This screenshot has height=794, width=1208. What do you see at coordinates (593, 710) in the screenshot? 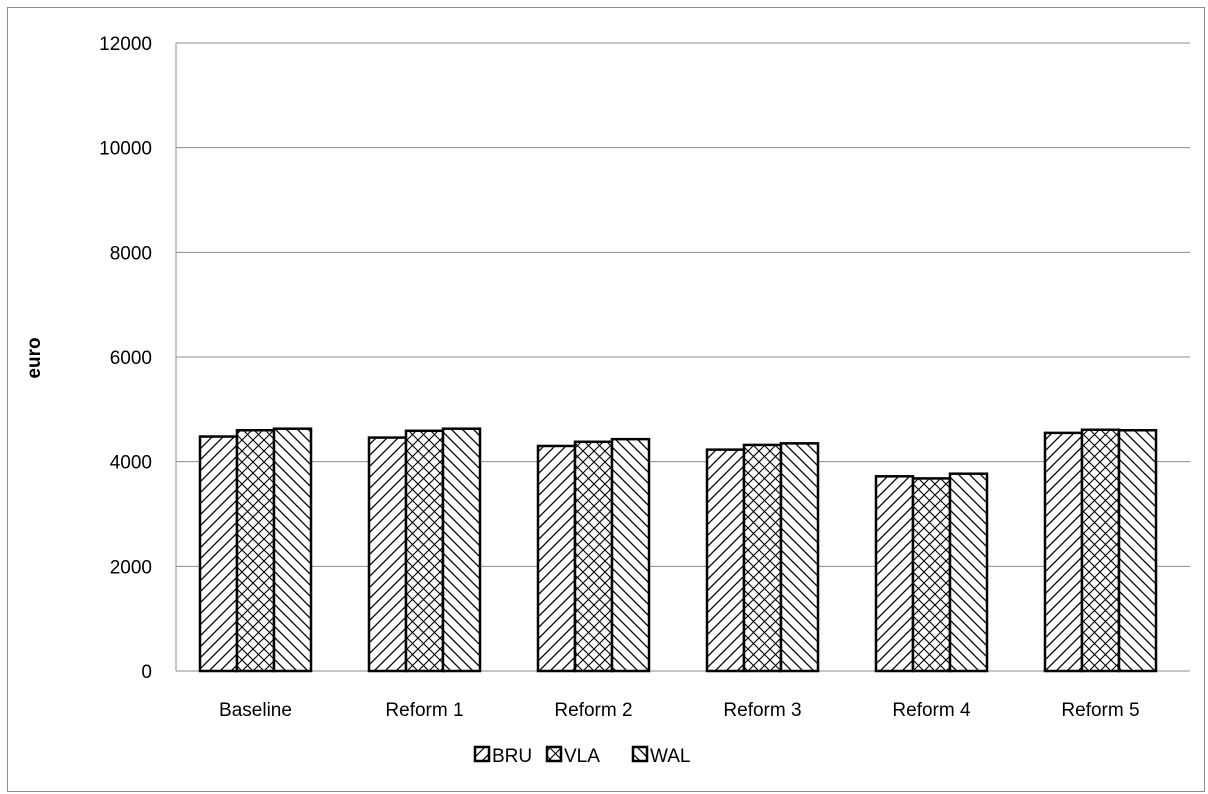
I see `x-tick-label: Reform 2` at bounding box center [593, 710].